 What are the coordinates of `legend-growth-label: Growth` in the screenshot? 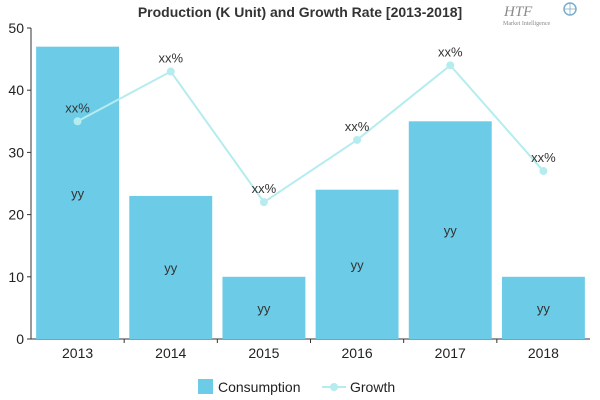 It's located at (372, 387).